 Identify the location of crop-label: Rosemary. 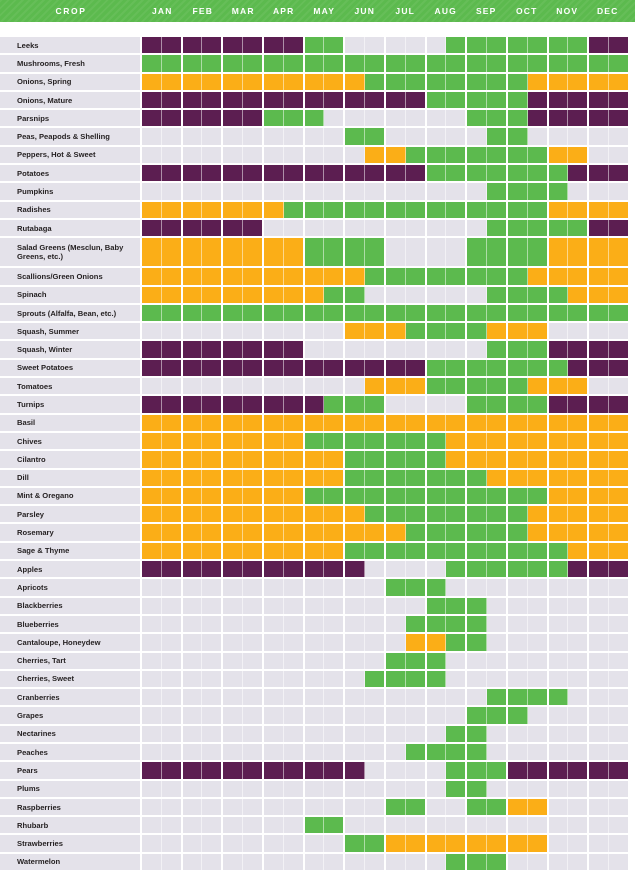
(71, 532).